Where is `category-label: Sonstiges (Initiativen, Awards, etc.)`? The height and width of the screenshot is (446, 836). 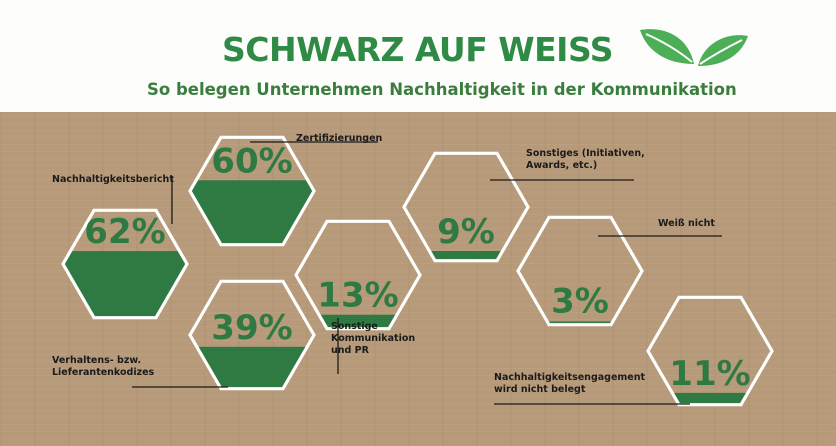 category-label: Sonstiges (Initiativen, Awards, etc.) is located at coordinates (585, 159).